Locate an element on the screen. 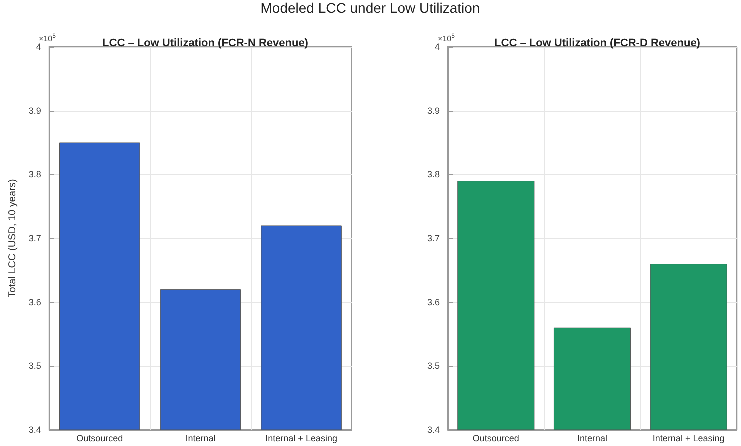 The width and height of the screenshot is (741, 446). y-axis-title: Total LCC (USD, 10 years) is located at coordinates (13, 238).